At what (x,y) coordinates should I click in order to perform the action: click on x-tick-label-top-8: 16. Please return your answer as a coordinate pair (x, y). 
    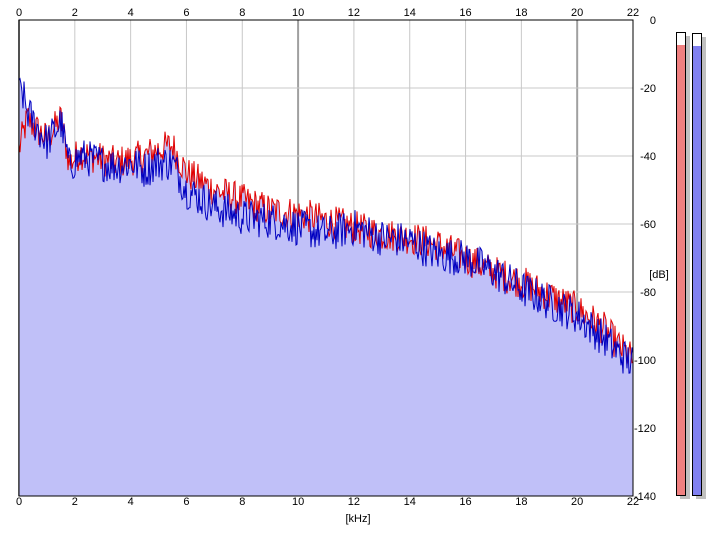
    Looking at the image, I should click on (465, 13).